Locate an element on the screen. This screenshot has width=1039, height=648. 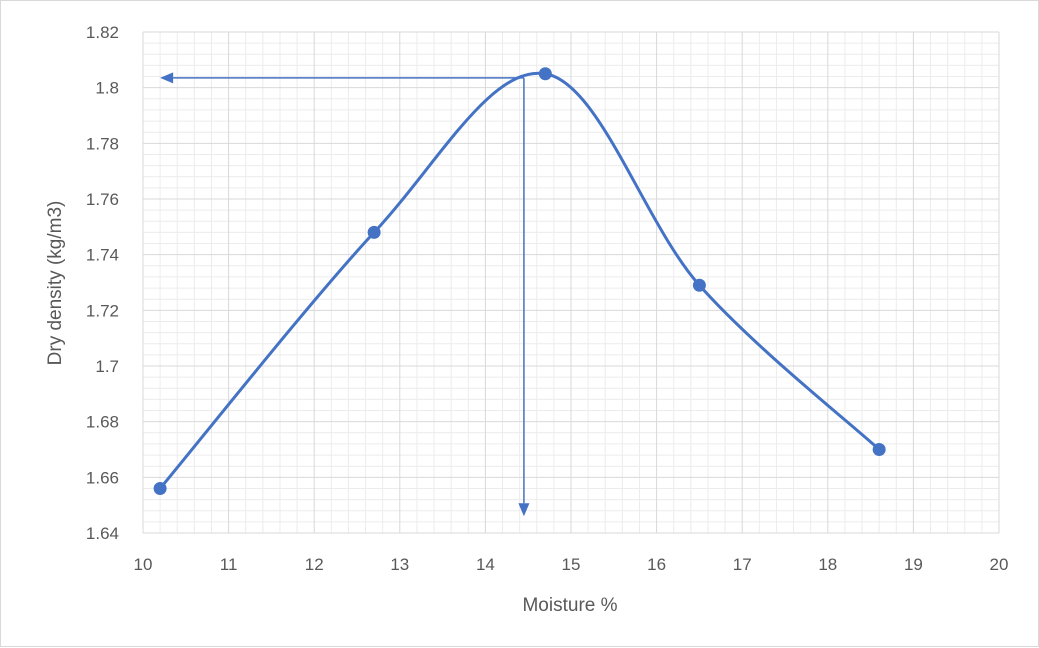
x-tick-label: 15 is located at coordinates (571, 564).